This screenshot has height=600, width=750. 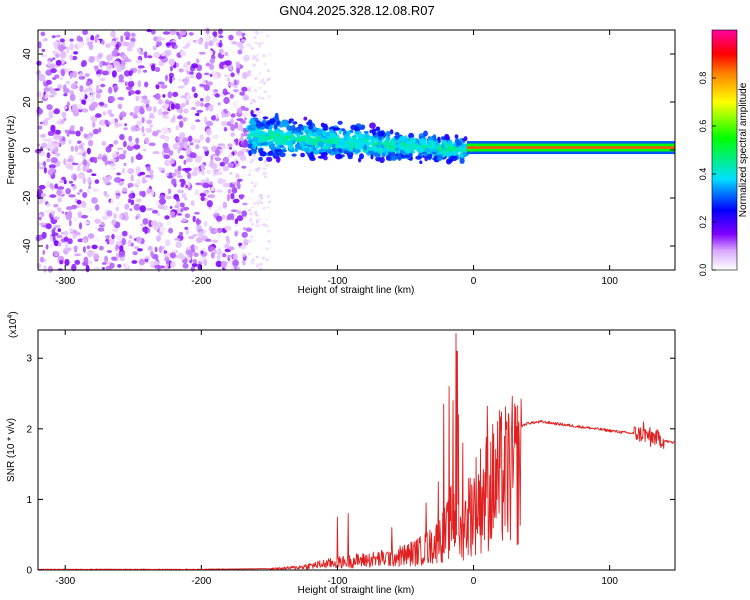 What do you see at coordinates (29, 359) in the screenshot?
I see `y-tick-label: 3` at bounding box center [29, 359].